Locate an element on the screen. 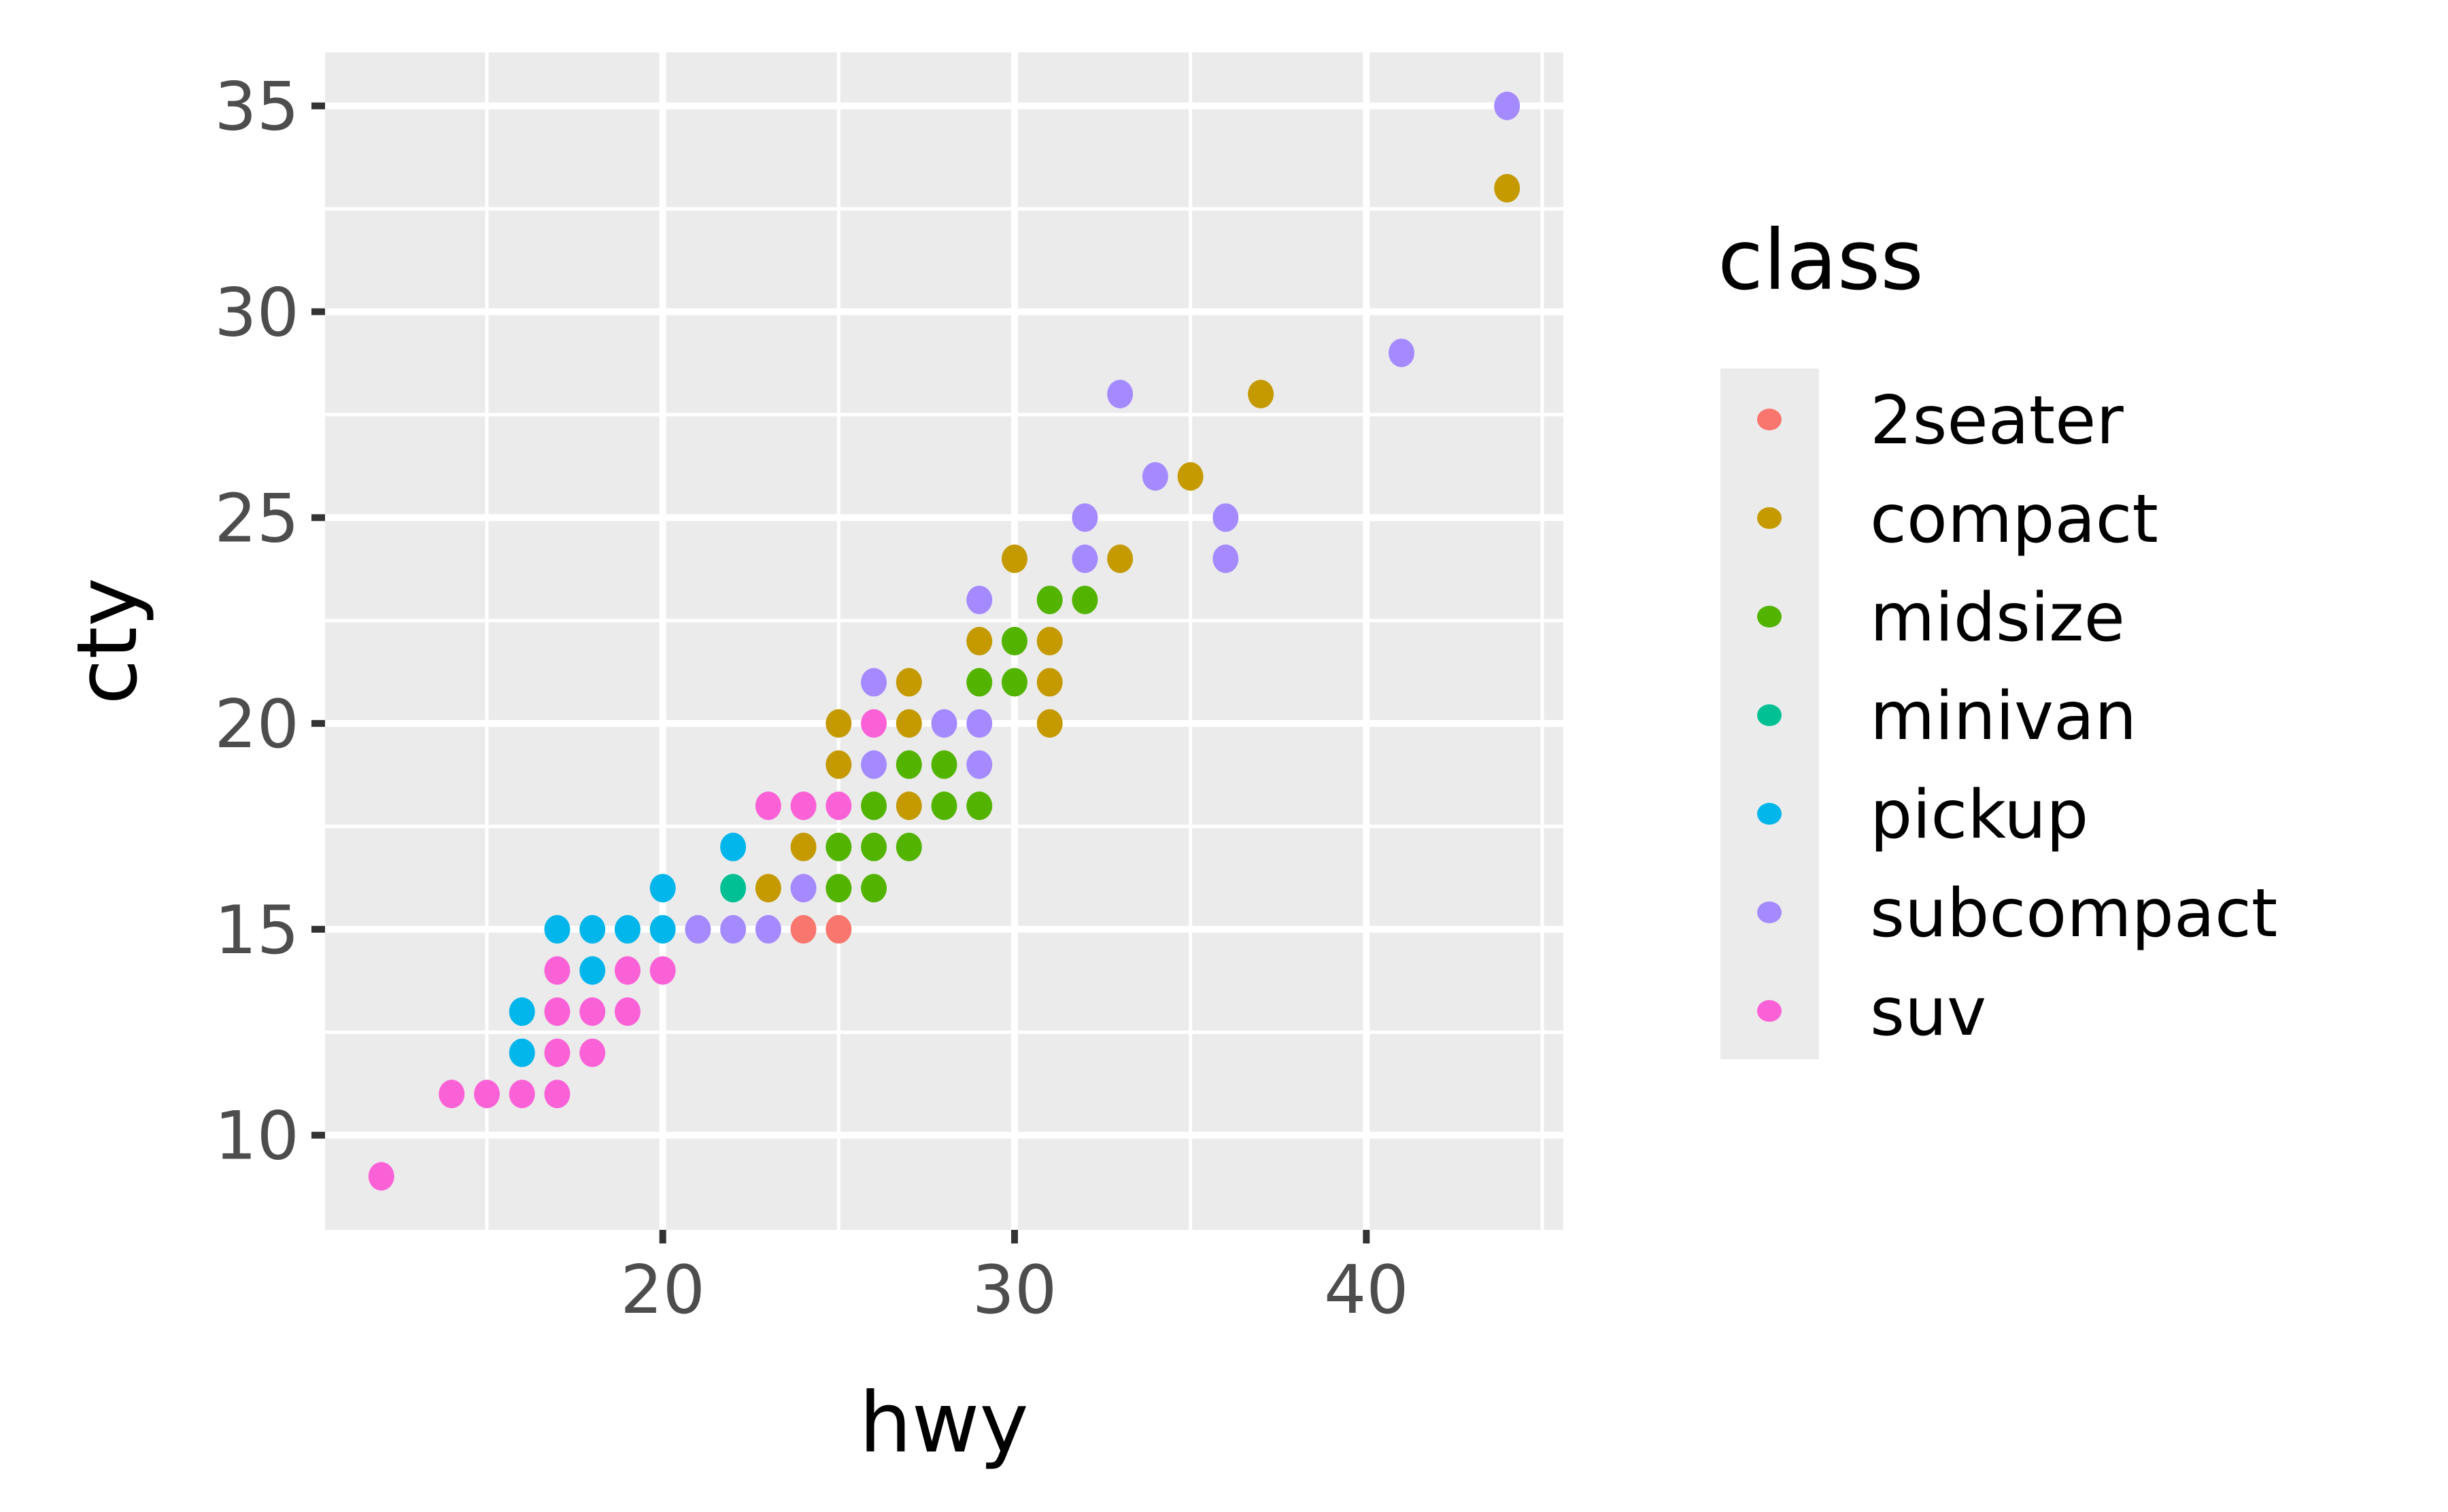 This screenshot has width=2448, height=1512. legend-label-minivan: minivan is located at coordinates (2004, 717).